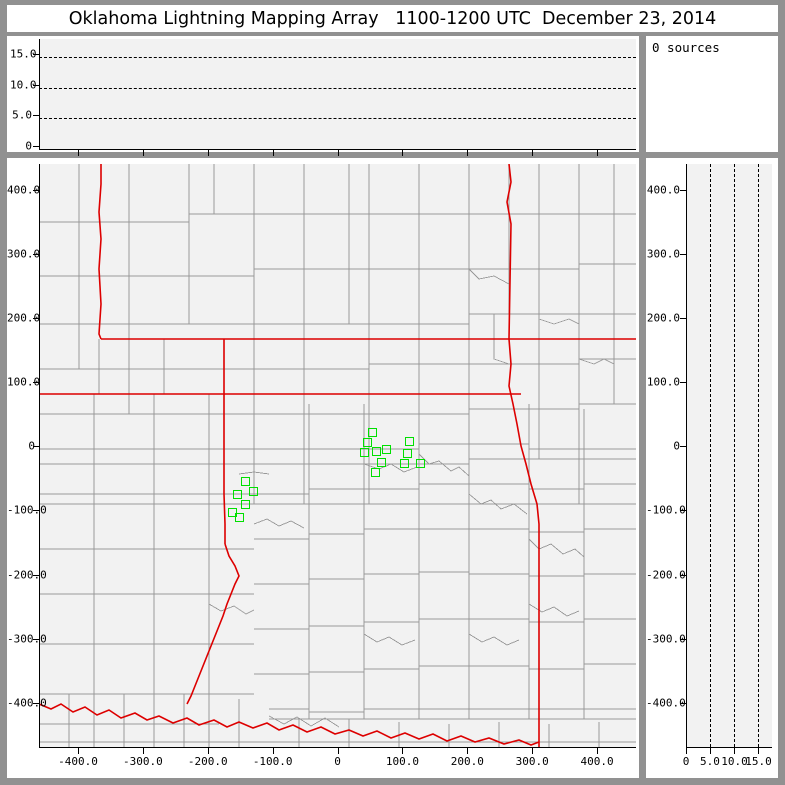 This screenshot has width=785, height=785. Describe the element at coordinates (663, 318) in the screenshot. I see `h-ylabel-200: 200.0` at that location.